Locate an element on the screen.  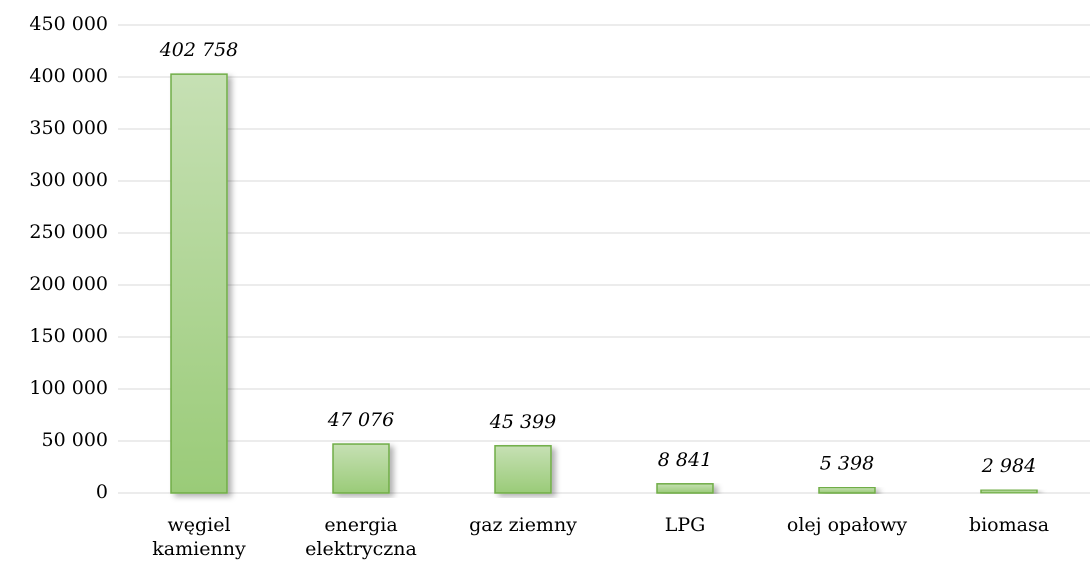
value-label: 8 841 is located at coordinates (685, 460).